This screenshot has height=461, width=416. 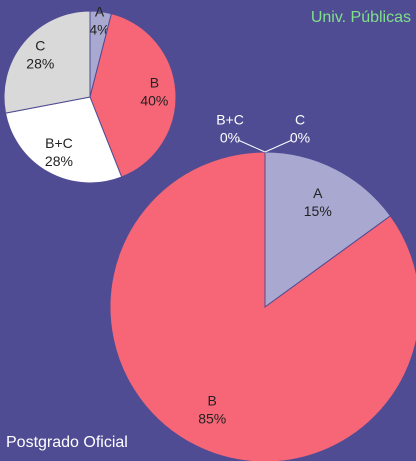 What do you see at coordinates (361, 17) in the screenshot?
I see `chart-title: Univ. Públicas` at bounding box center [361, 17].